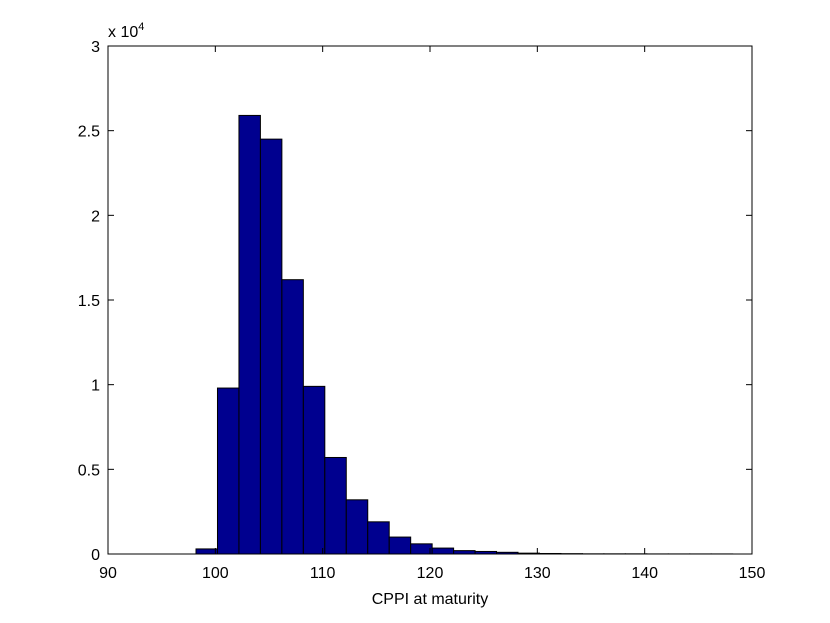 The height and width of the screenshot is (623, 830). Describe the element at coordinates (215, 573) in the screenshot. I see `x-tick-label: 100` at that location.